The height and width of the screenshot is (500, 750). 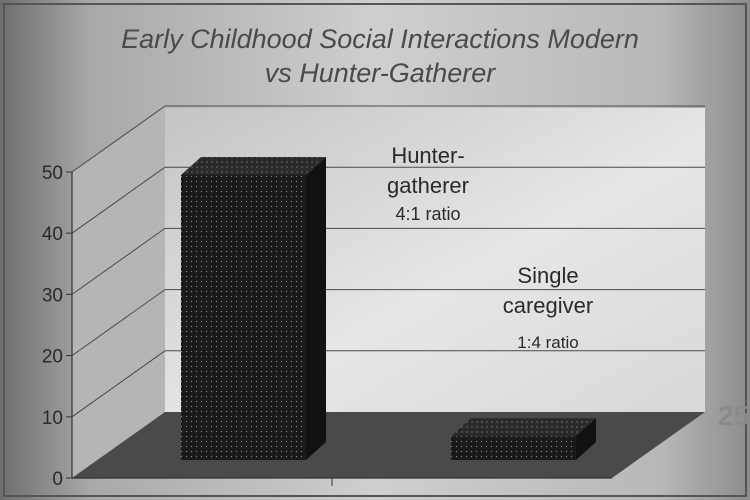 I want to click on y-tick-label: 40, so click(x=52, y=234).